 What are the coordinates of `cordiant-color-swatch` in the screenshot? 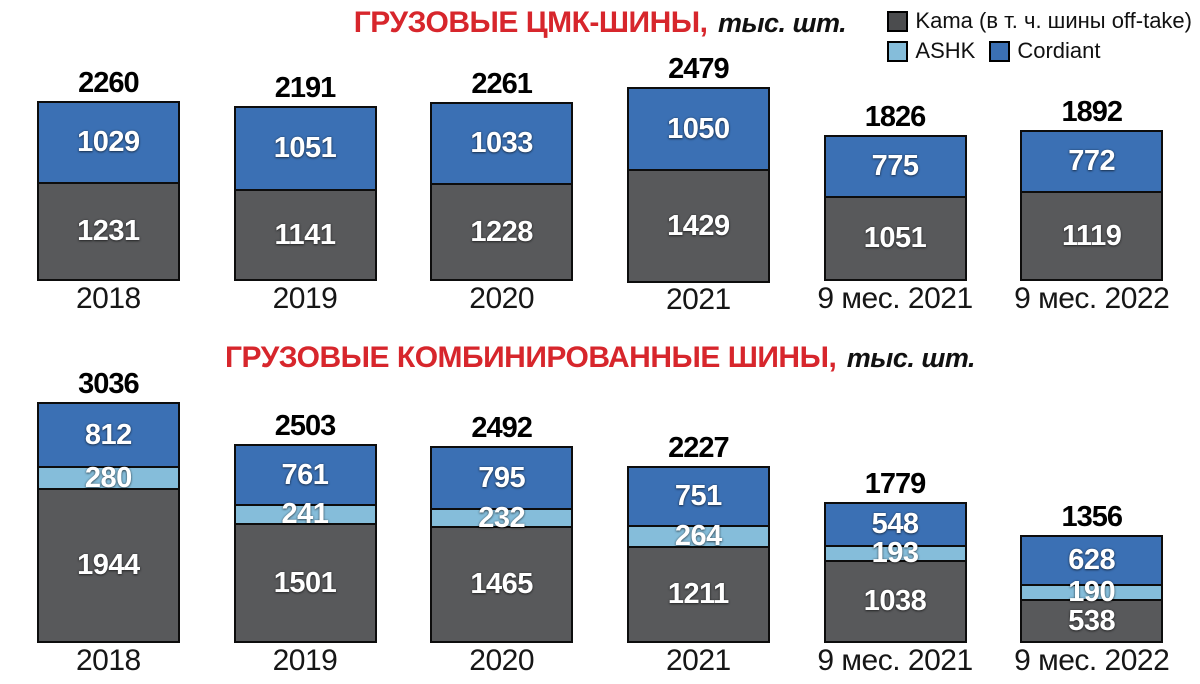 It's located at (1000, 51).